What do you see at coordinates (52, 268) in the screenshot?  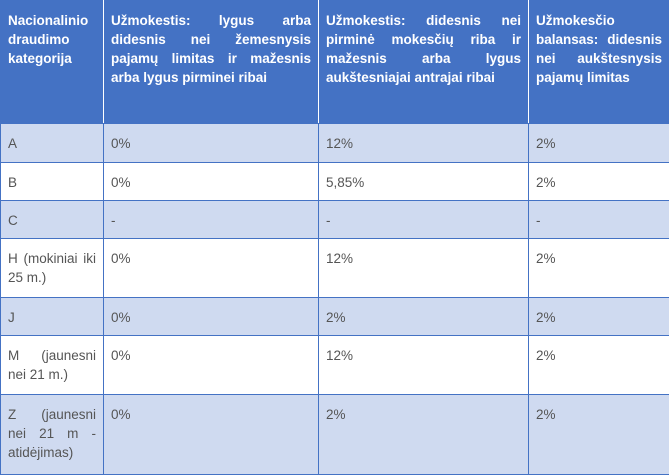 I see `category-cell: H (mokiniai iki 25 m.)` at bounding box center [52, 268].